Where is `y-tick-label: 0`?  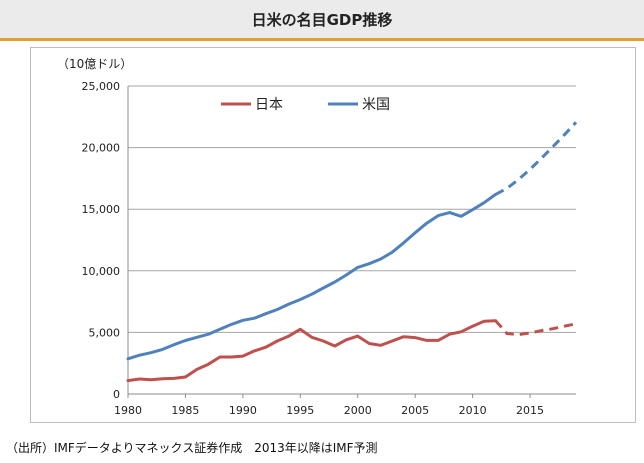
y-tick-label: 0 is located at coordinates (116, 394).